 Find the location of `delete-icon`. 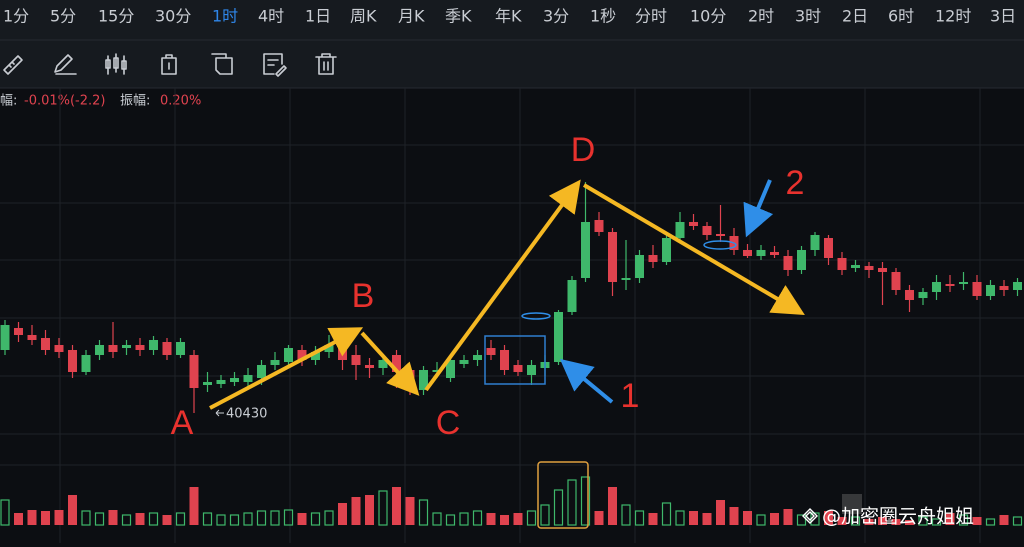

delete-icon is located at coordinates (326, 64).